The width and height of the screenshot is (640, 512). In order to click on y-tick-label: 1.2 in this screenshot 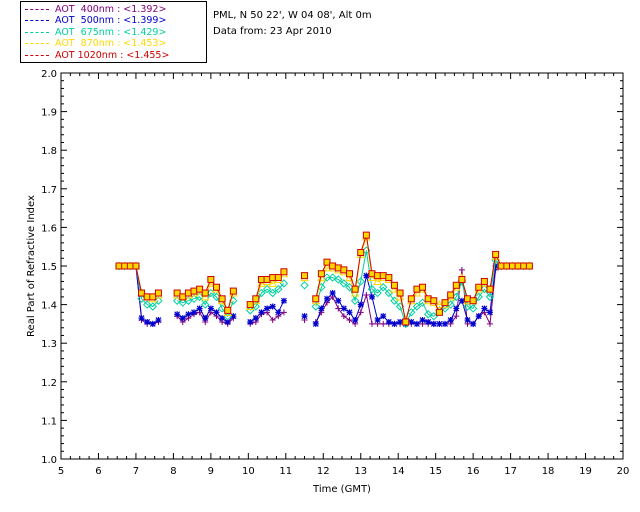, I will do `click(49, 383)`.